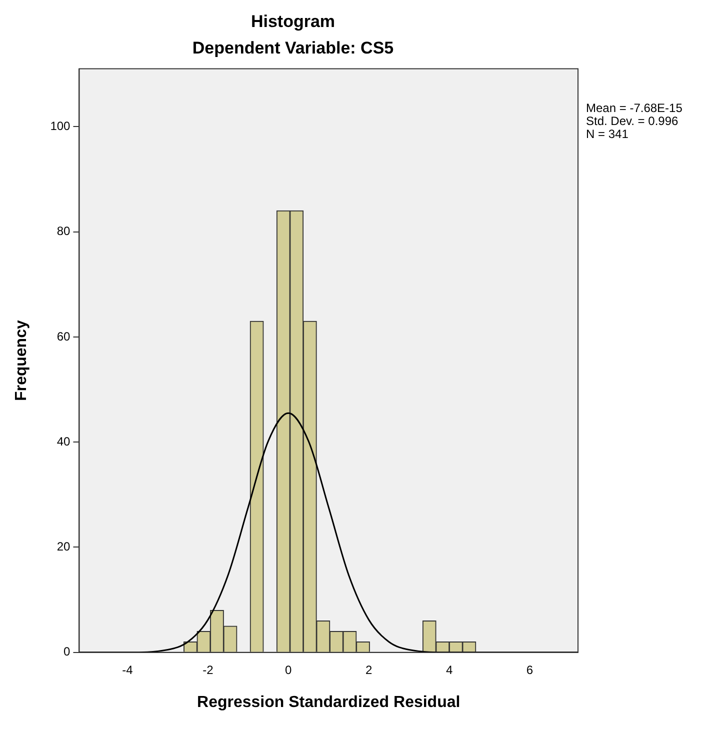 Image resolution: width=716 pixels, height=730 pixels. I want to click on y-tick-label: 100, so click(60, 125).